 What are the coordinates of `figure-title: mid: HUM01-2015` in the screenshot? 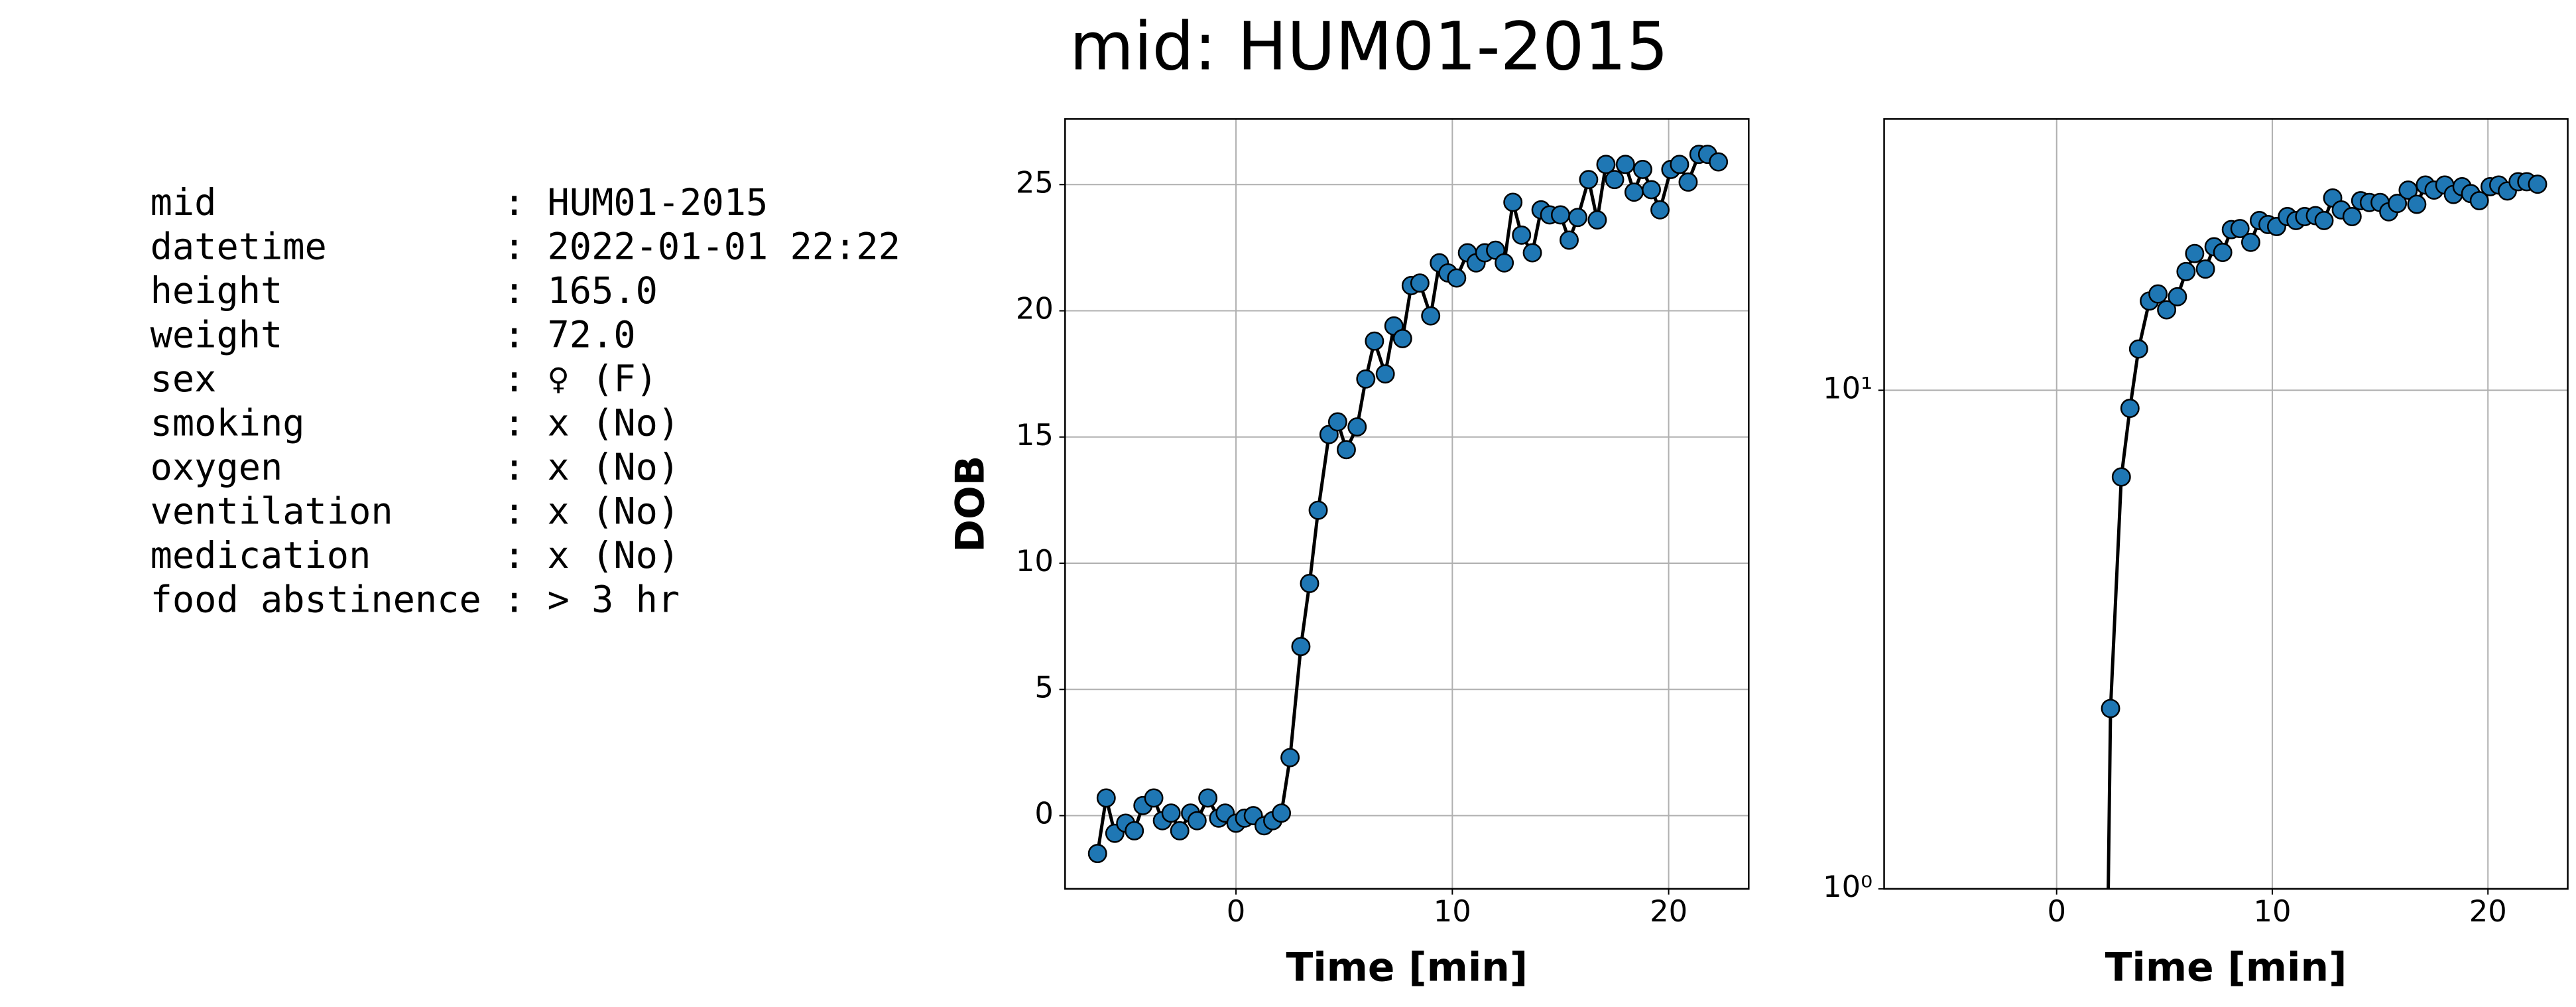 It's located at (1369, 48).